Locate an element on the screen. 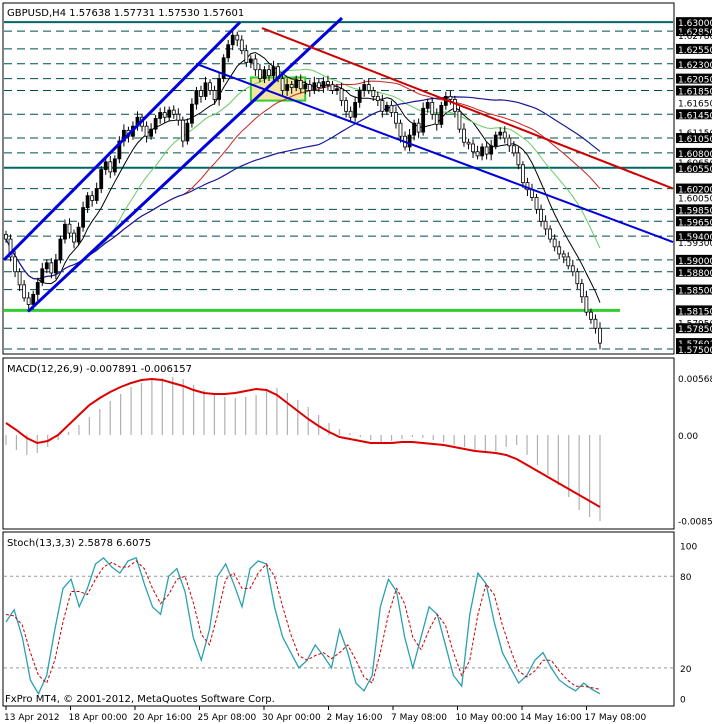 The image size is (712, 724). stoch-axis-label: 20 is located at coordinates (686, 670).